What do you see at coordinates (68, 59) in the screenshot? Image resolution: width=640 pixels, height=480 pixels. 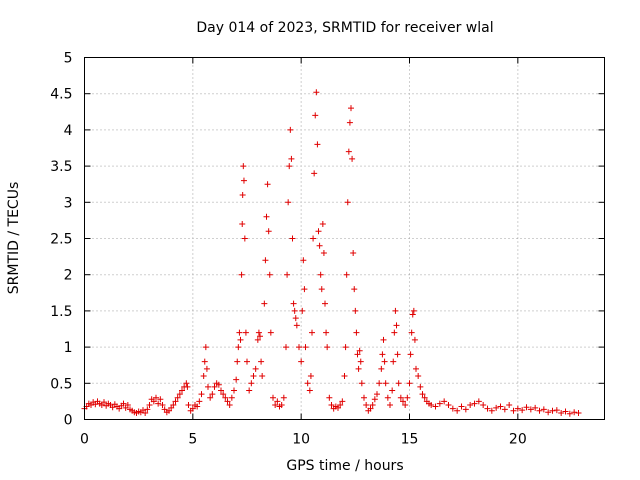 I see `y-tick-label: 5` at bounding box center [68, 59].